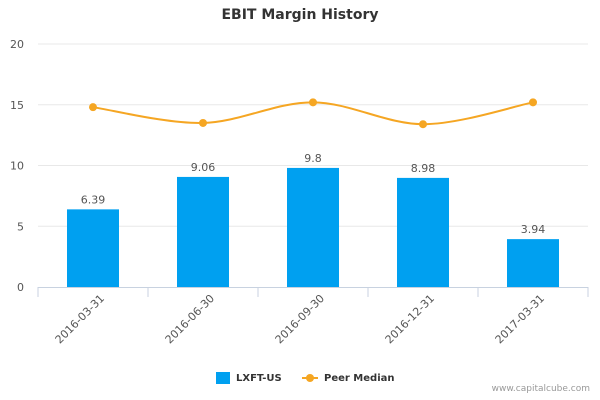  What do you see at coordinates (410, 319) in the screenshot?
I see `x-tick-label: 2016-12-31` at bounding box center [410, 319].